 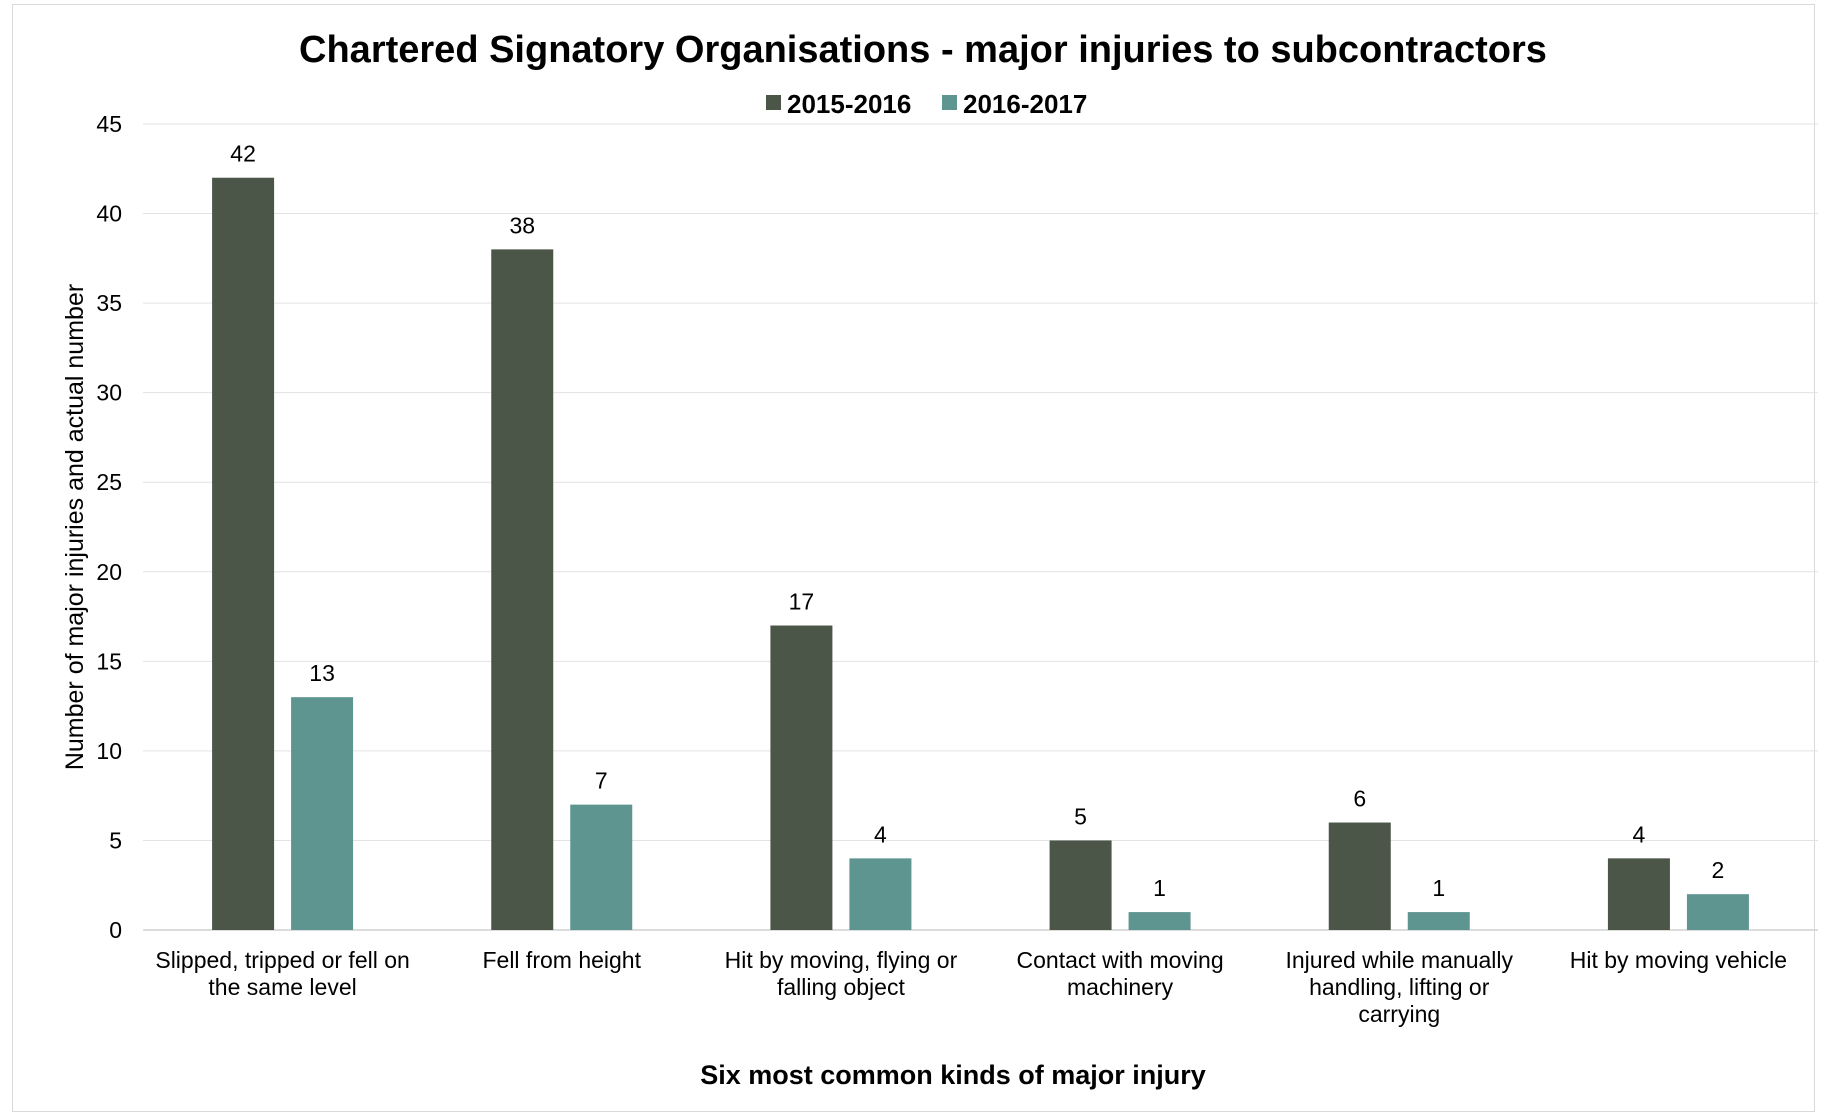 I want to click on category-label-line: Hit by moving vehicle, so click(x=1678, y=960).